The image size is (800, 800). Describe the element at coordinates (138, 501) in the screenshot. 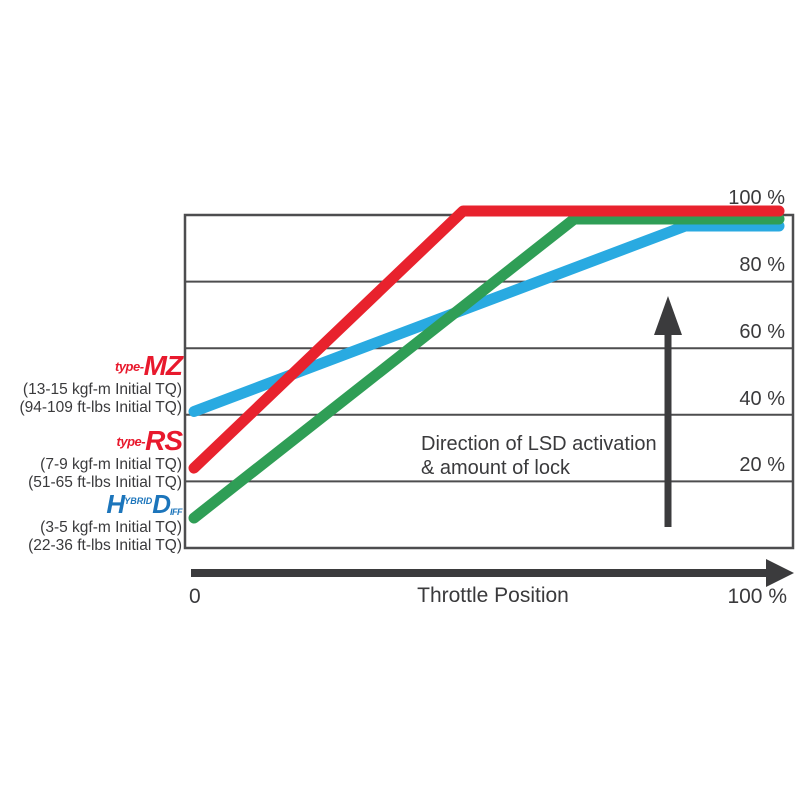

I see `hd-logo-hybrid: YBRID` at that location.